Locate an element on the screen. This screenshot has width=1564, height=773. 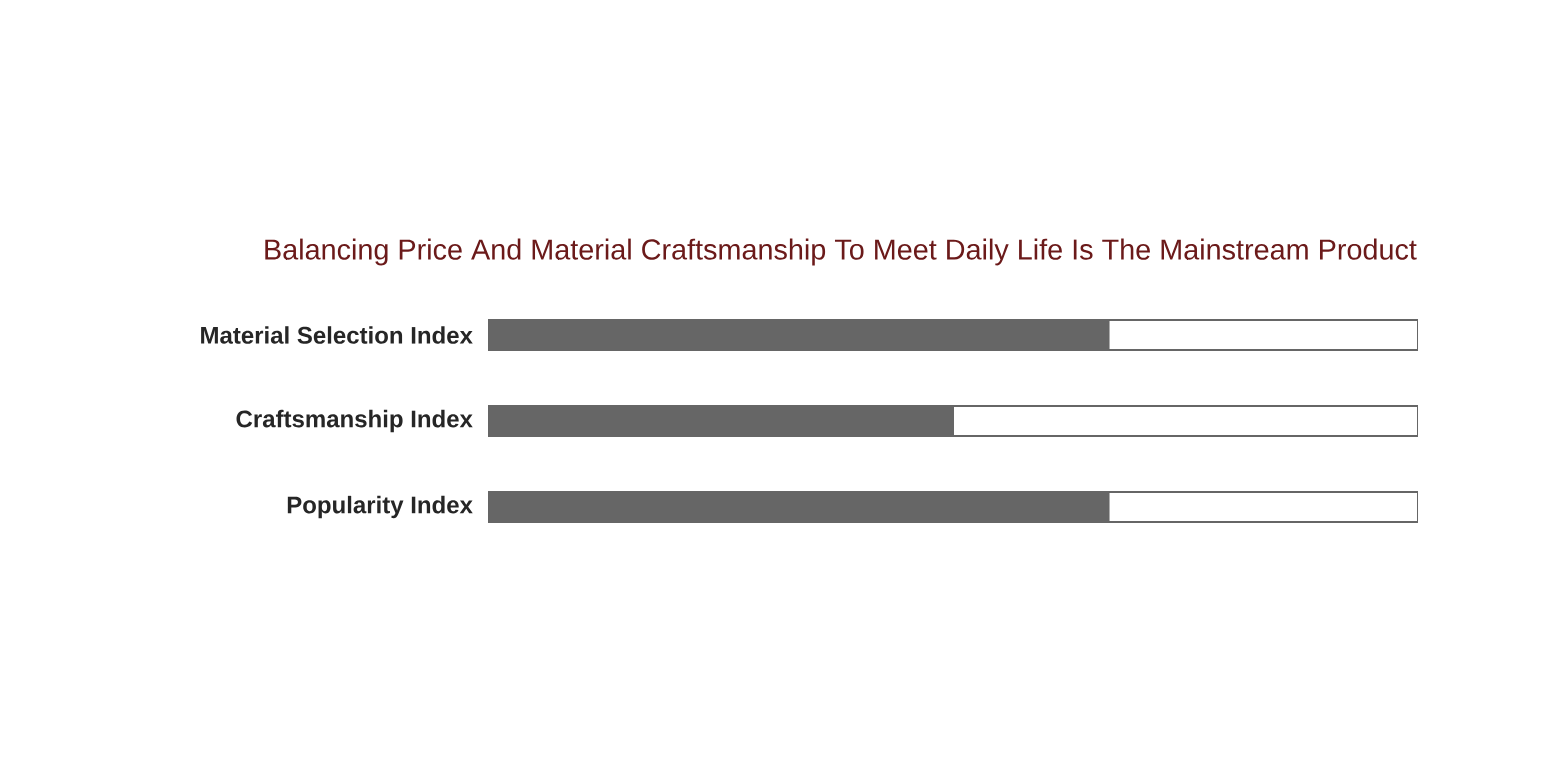
y-tick-label: Popularity Index is located at coordinates (380, 507).